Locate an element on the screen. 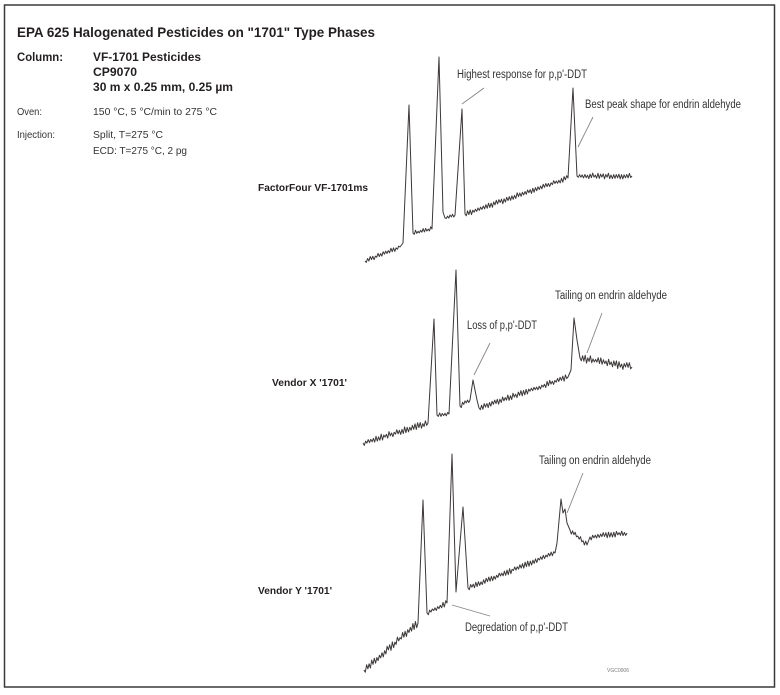  trace-line-factorfour is located at coordinates (498, 159).